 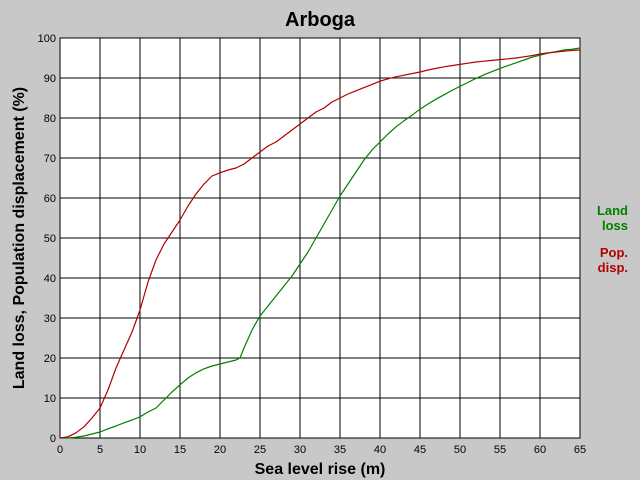 I want to click on y-tick-label-60: 60, so click(x=50, y=199).